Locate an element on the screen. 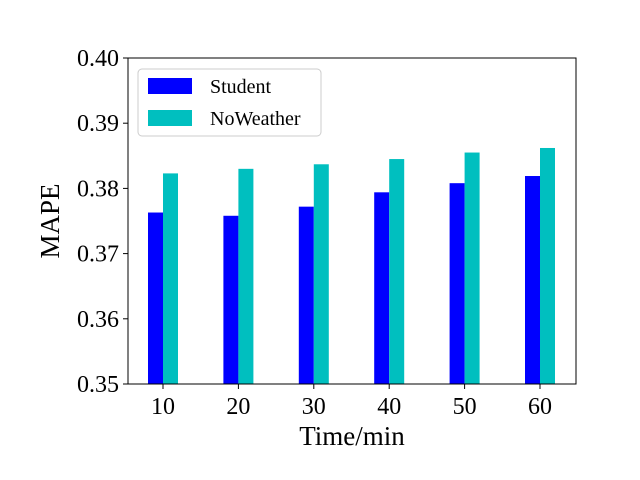 Image resolution: width=640 pixels, height=480 pixels. y-tick-label: 0.37 is located at coordinates (98, 255).